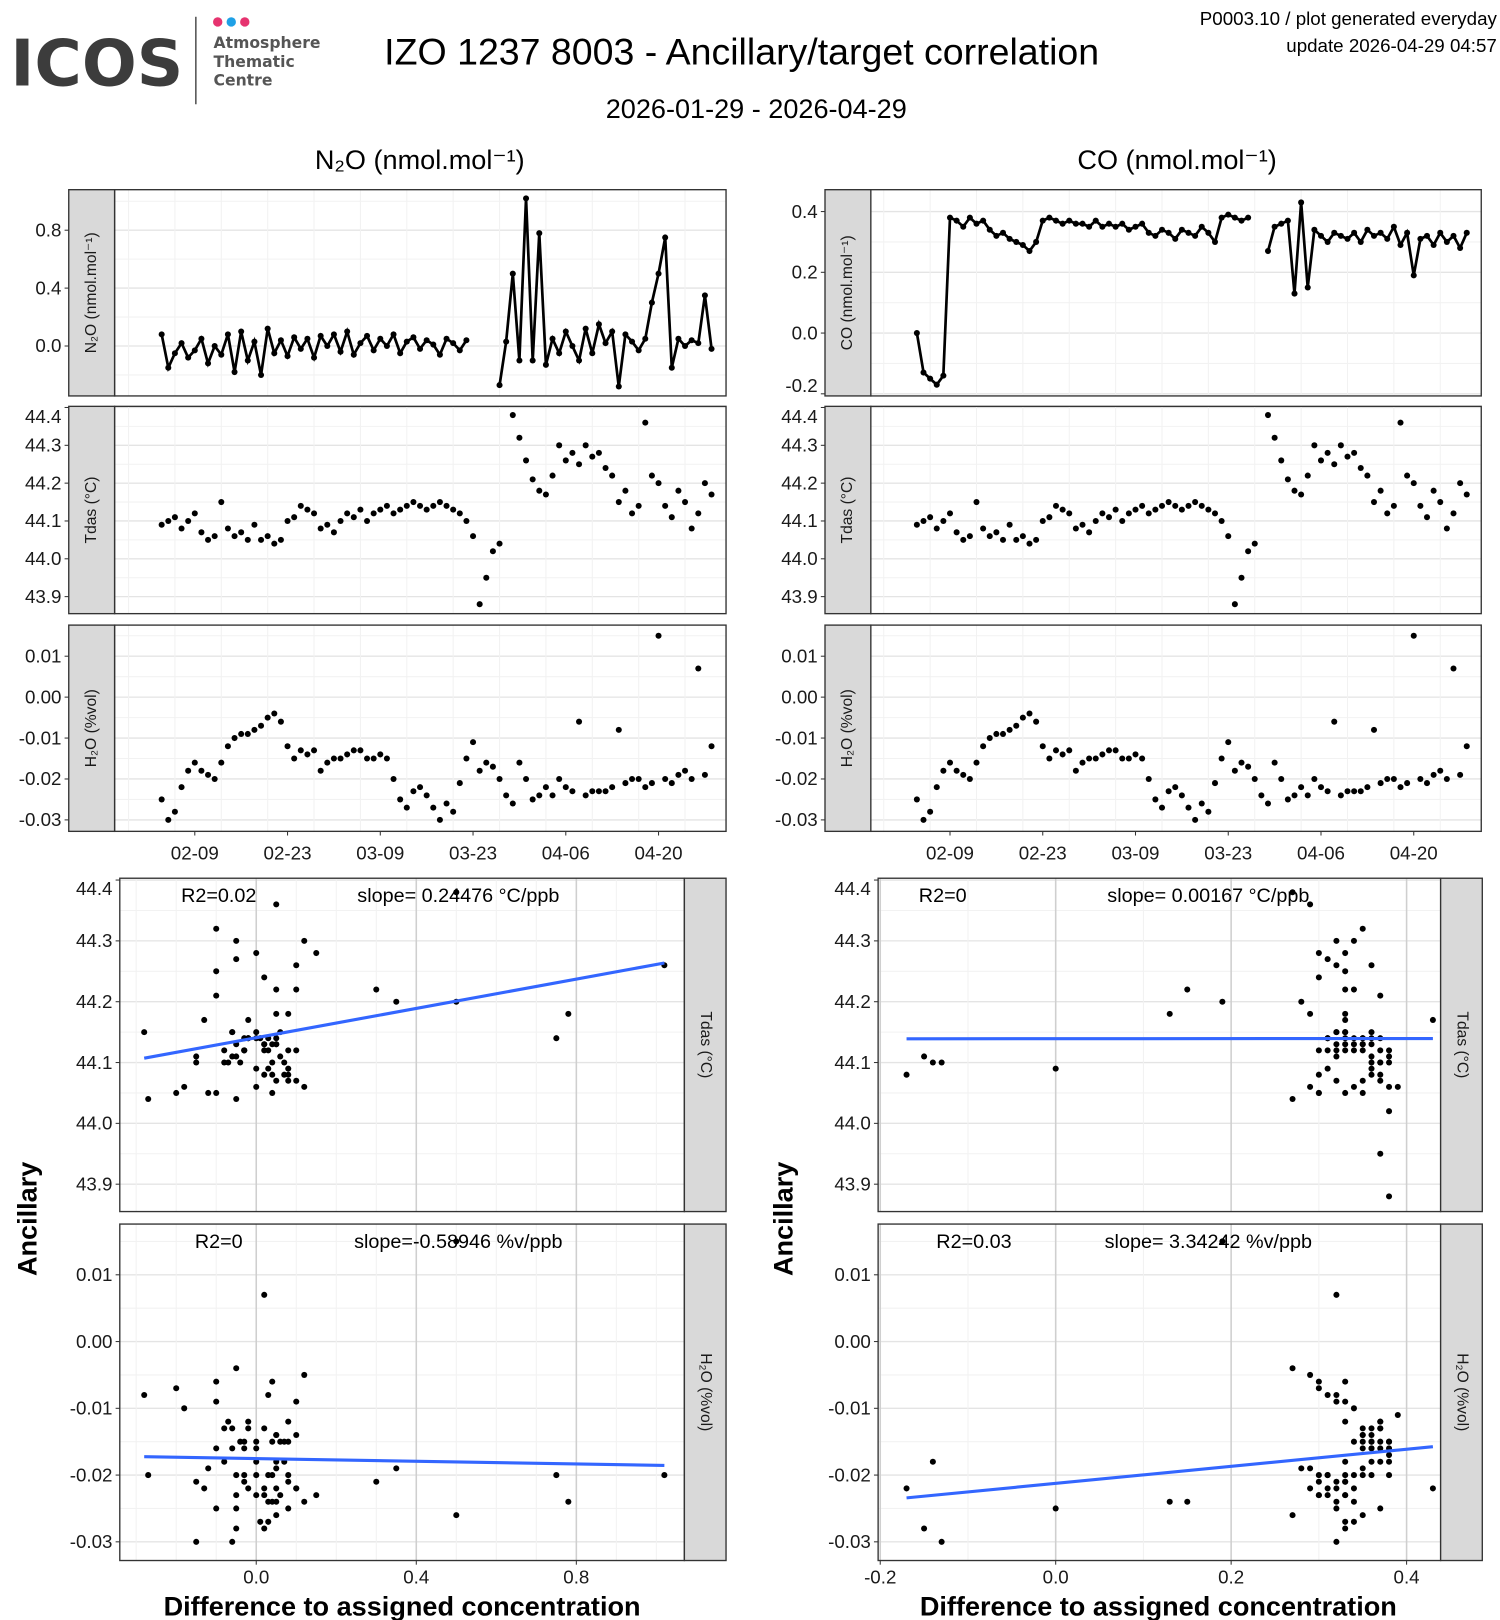 The height and width of the screenshot is (1620, 1500). What do you see at coordinates (416, 1576) in the screenshot?
I see `x-tick-label: 0.4` at bounding box center [416, 1576].